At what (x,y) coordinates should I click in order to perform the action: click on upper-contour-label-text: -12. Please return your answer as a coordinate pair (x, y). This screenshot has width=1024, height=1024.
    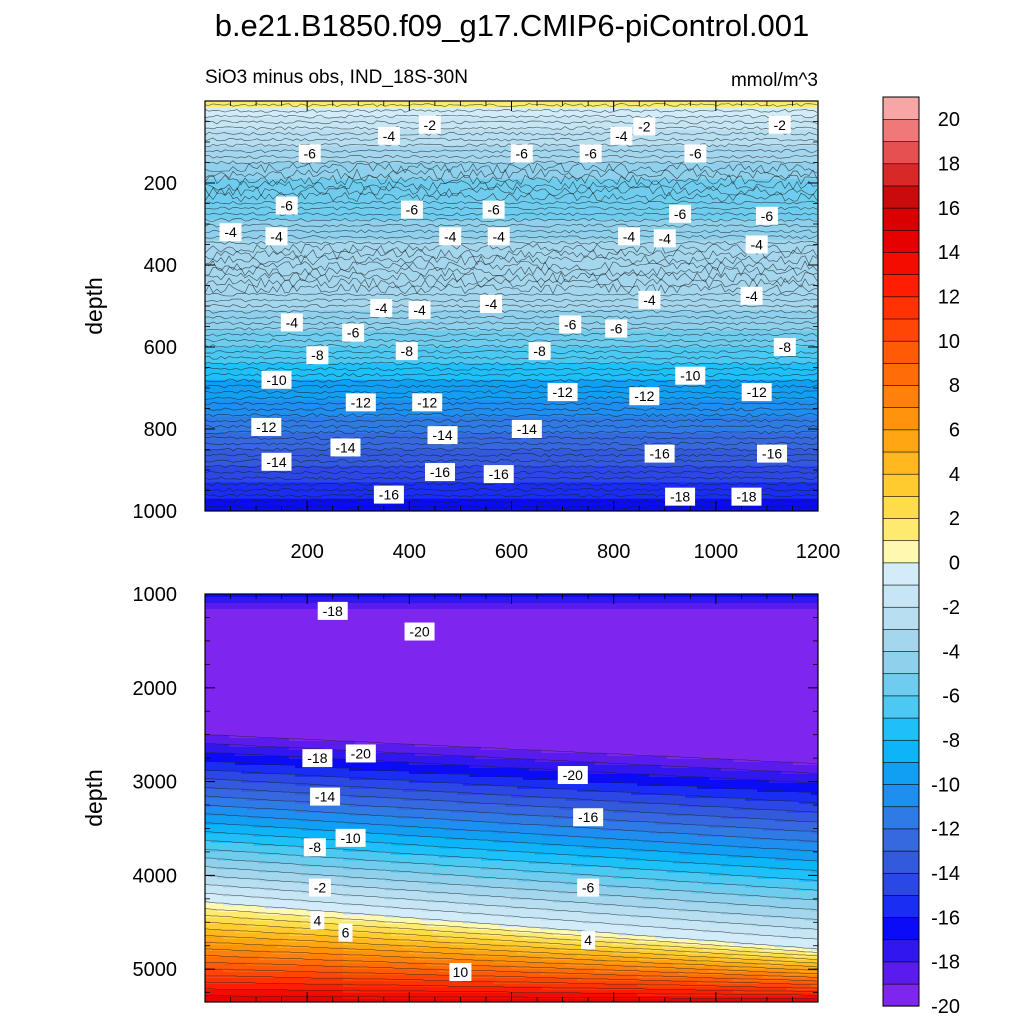
    Looking at the image, I should click on (562, 392).